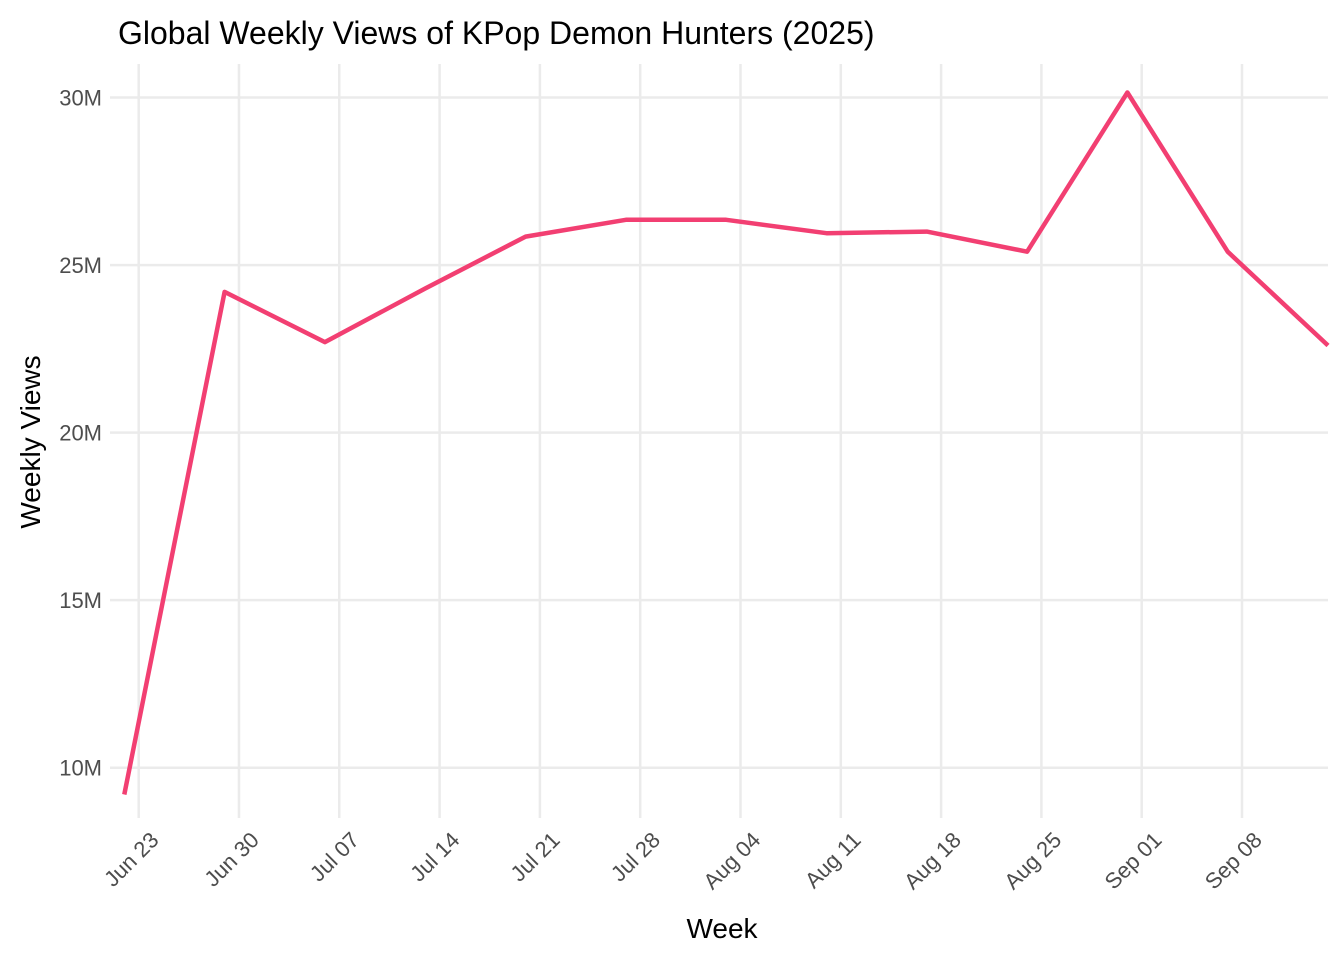 The width and height of the screenshot is (1344, 960). I want to click on y-tick-label: 30M, so click(80, 98).